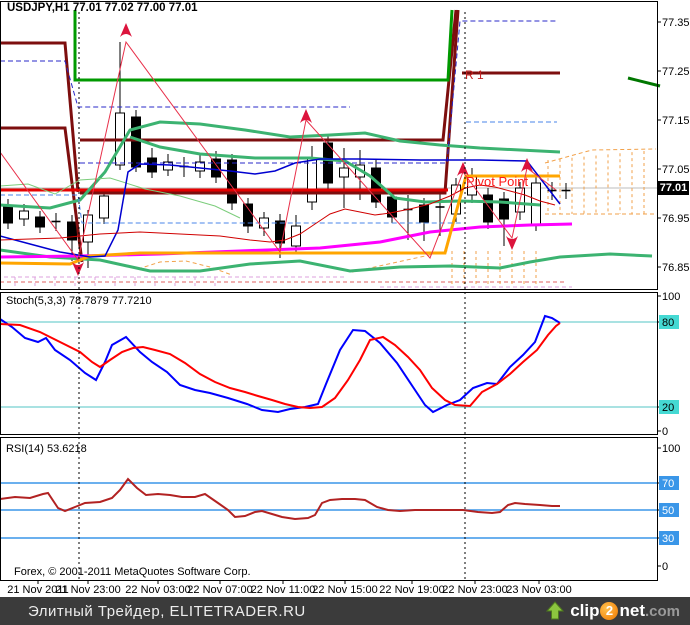 This screenshot has width=690, height=625. Describe the element at coordinates (263, 45) in the screenshot. I see `green-step-line` at that location.